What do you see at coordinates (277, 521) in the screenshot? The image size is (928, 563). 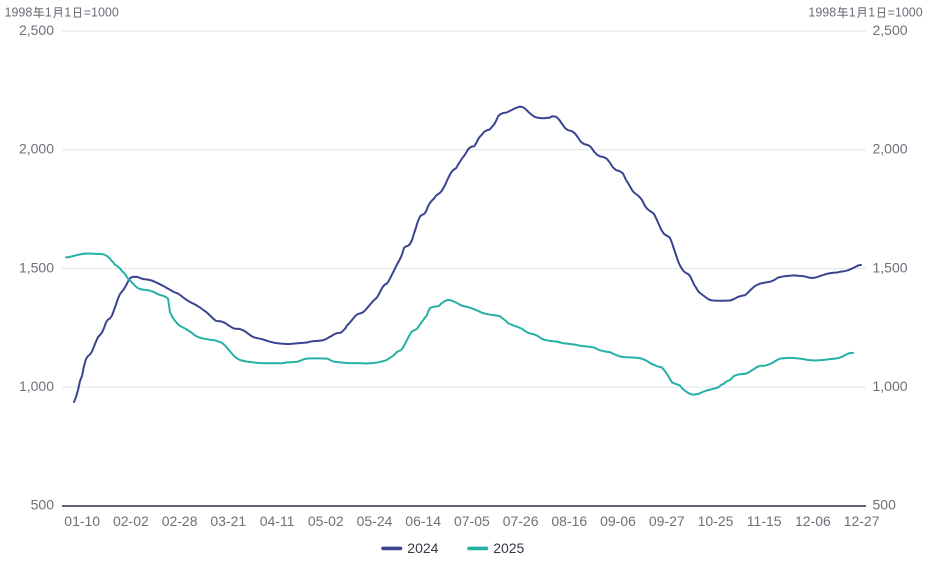 I see `svg-text: 04-11` at bounding box center [277, 521].